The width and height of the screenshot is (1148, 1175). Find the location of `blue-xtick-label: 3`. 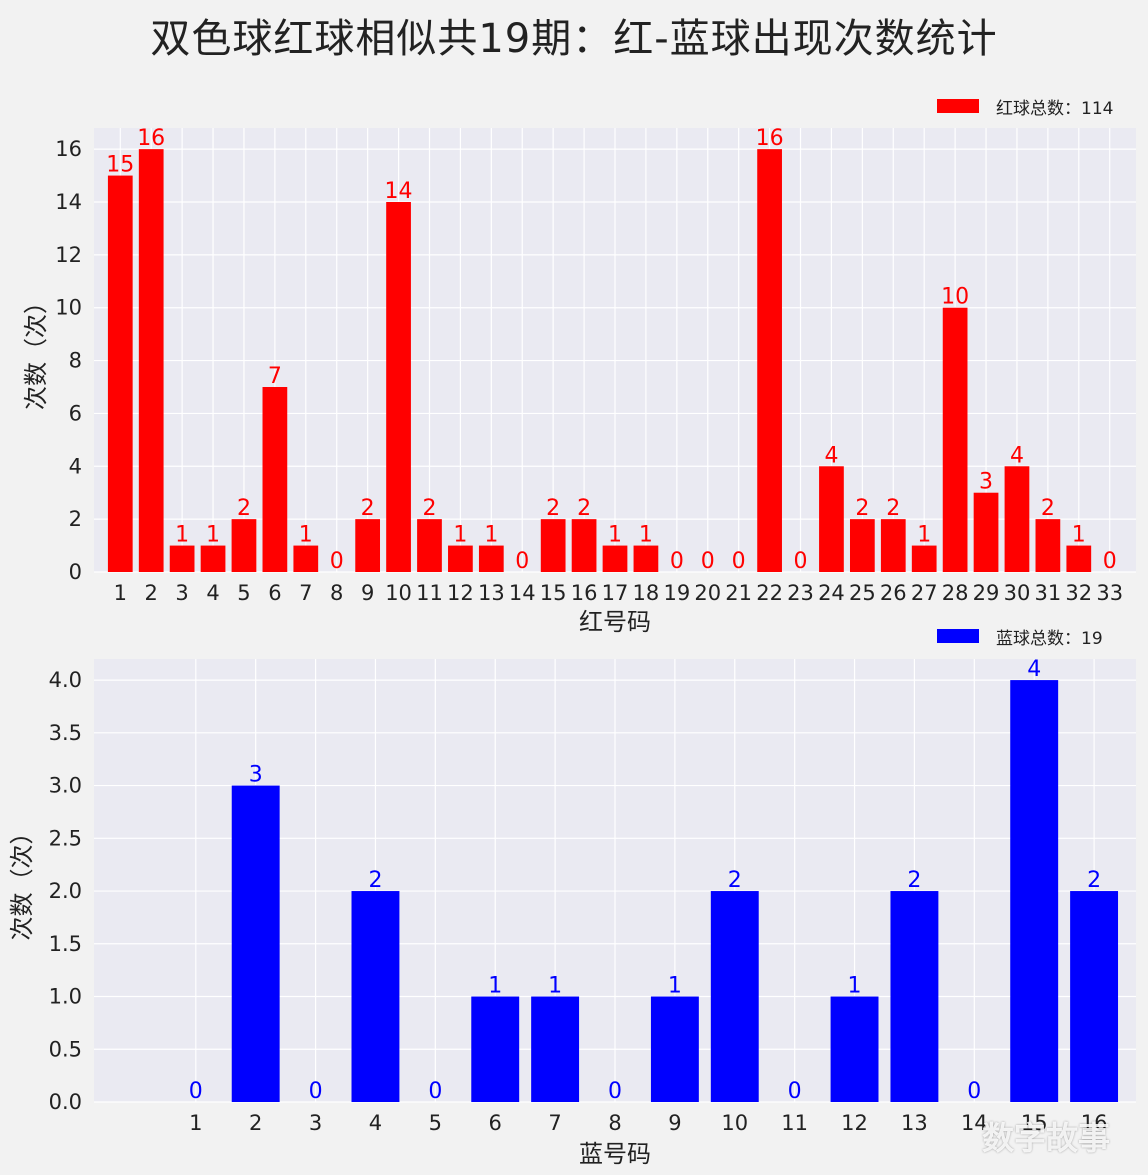

blue-xtick-label: 3 is located at coordinates (315, 1123).